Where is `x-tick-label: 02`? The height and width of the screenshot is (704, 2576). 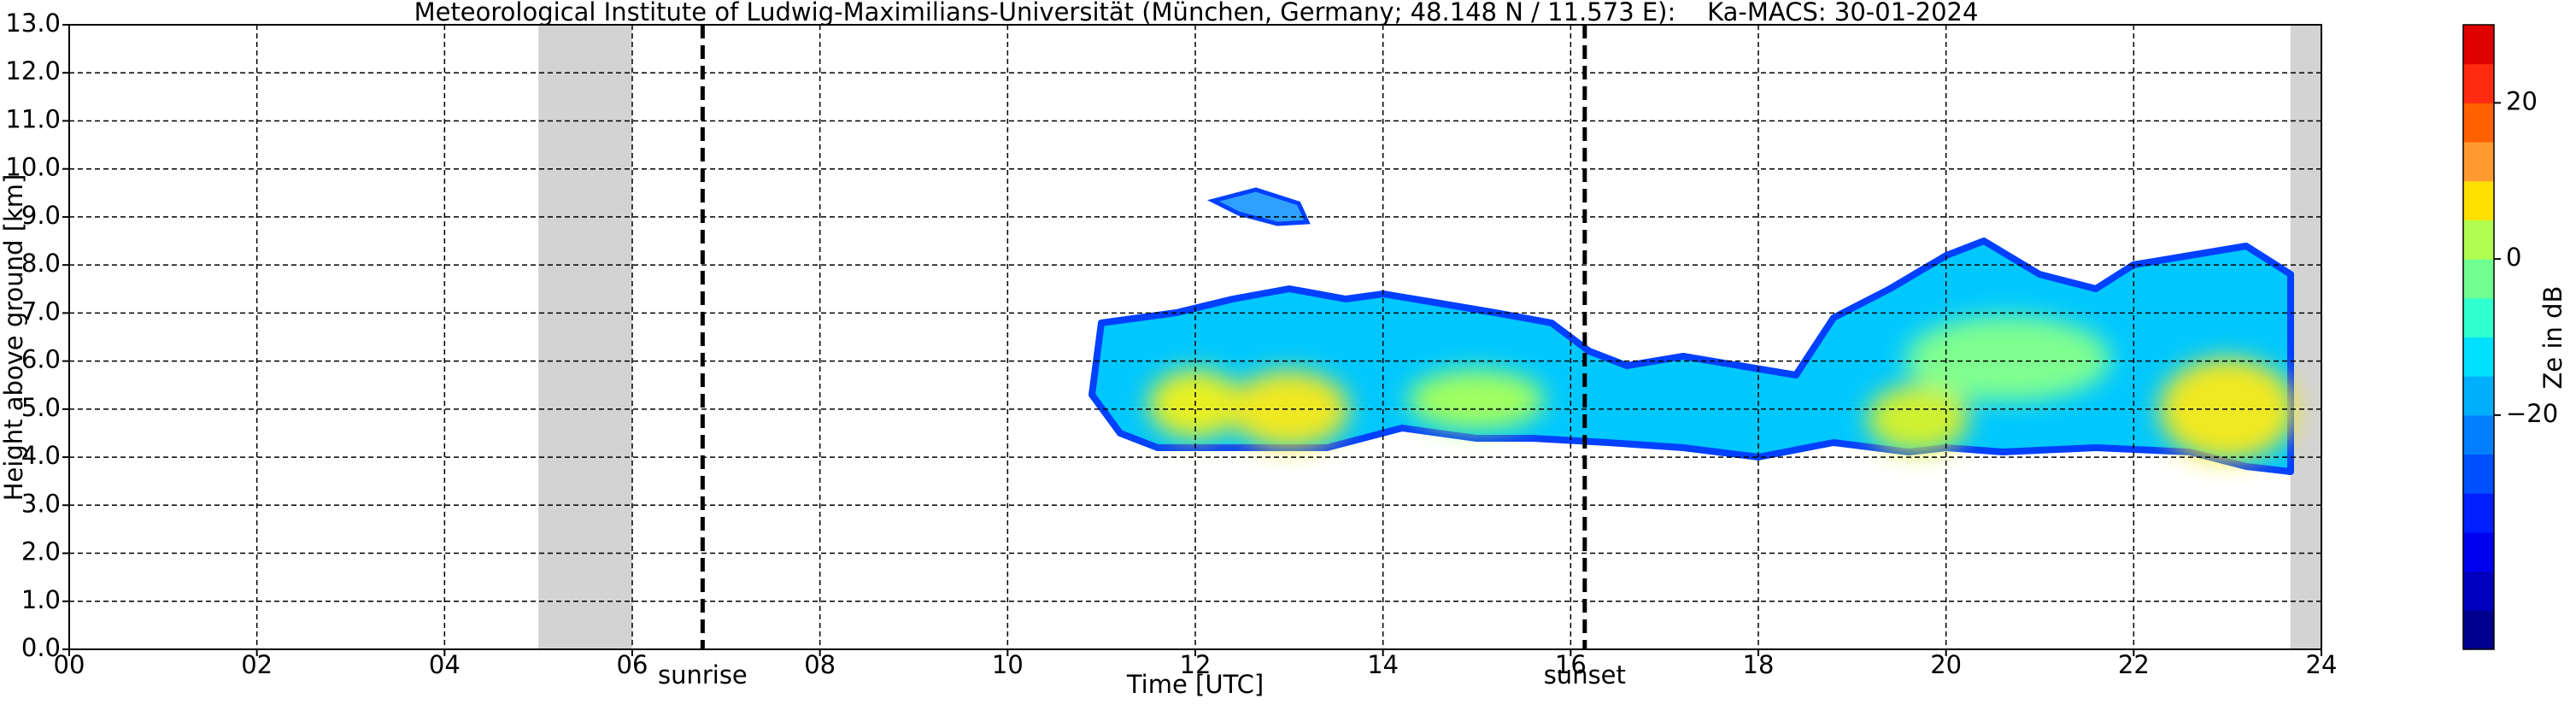
x-tick-label: 02 is located at coordinates (257, 664).